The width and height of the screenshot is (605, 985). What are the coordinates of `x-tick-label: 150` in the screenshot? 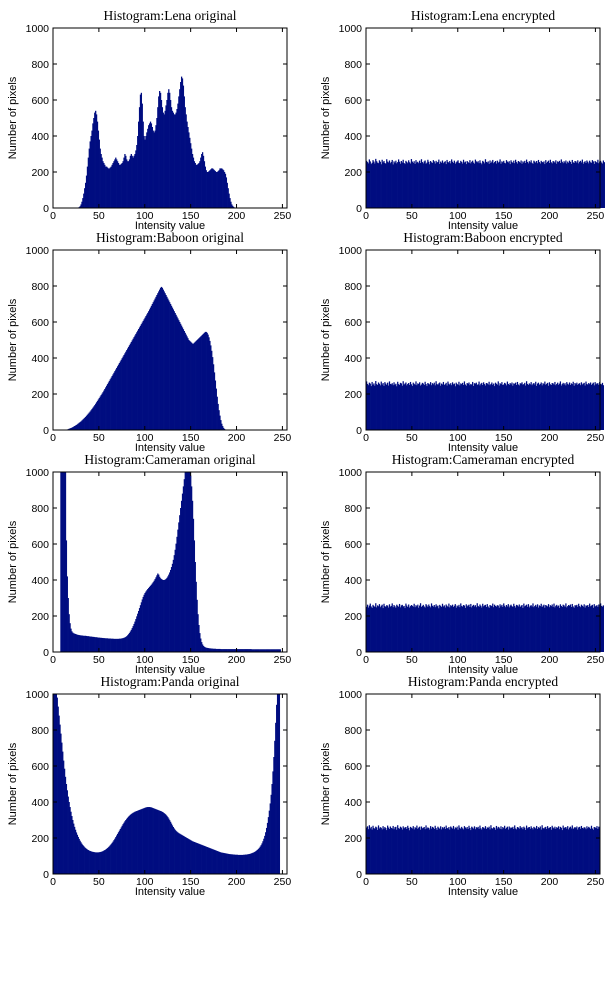 It's located at (504, 660).